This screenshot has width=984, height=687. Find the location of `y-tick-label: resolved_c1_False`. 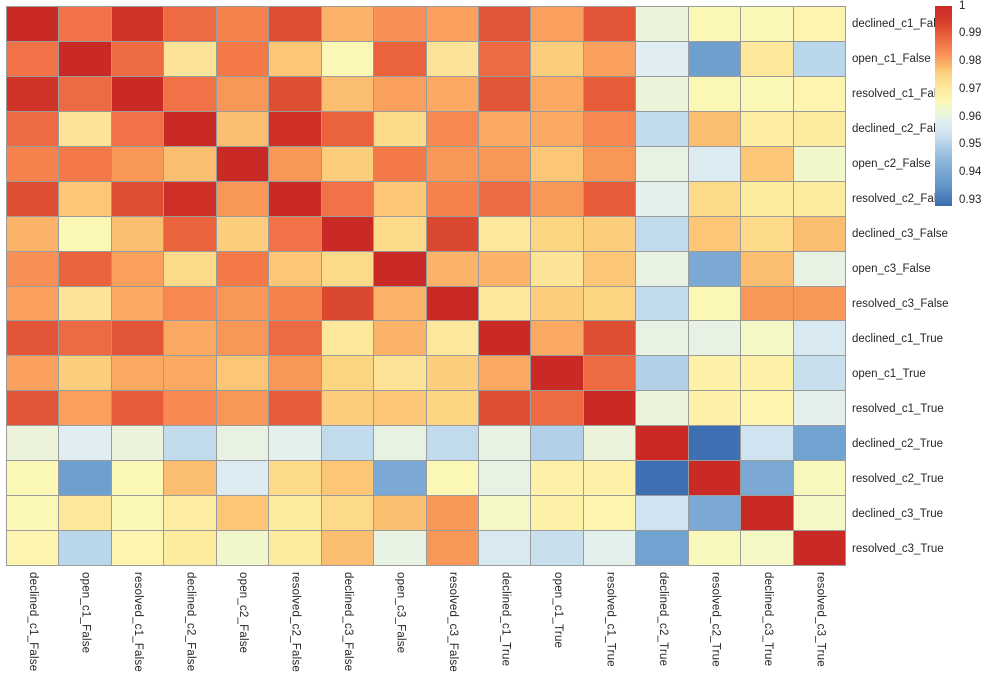

y-tick-label: resolved_c1_False is located at coordinates (900, 93).